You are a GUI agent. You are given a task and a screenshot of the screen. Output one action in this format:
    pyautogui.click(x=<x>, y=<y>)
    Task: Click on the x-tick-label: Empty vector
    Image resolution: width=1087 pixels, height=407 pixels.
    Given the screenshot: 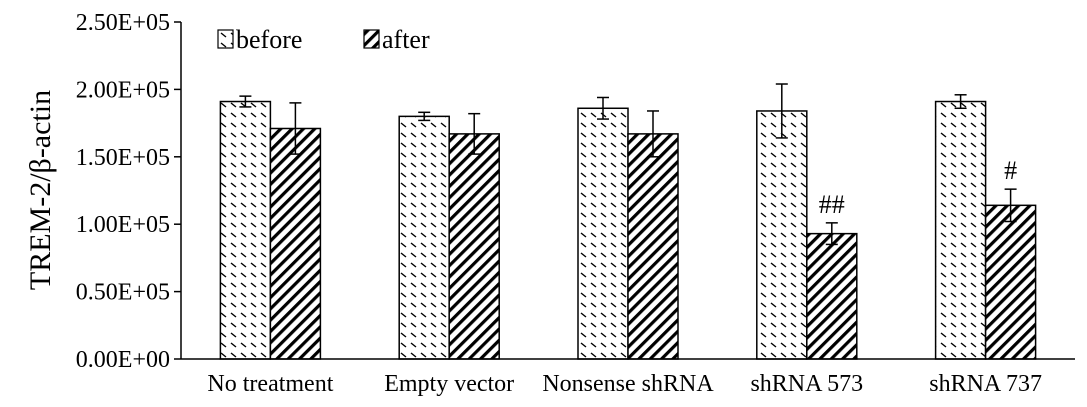 What is the action you would take?
    pyautogui.click(x=449, y=384)
    